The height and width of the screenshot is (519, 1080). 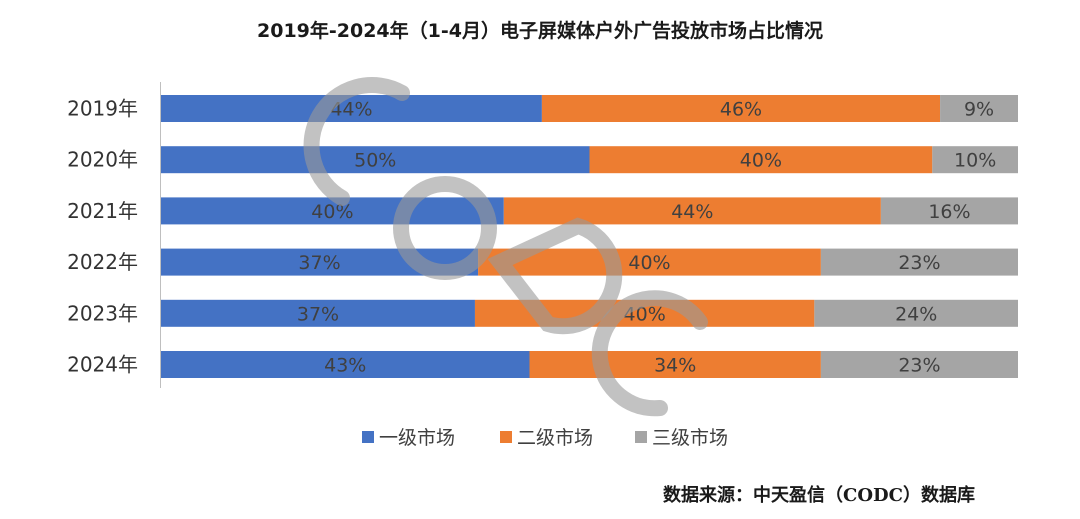 What do you see at coordinates (819, 495) in the screenshot?
I see `source-note: 数据来源：中天盈信（CODC）数据库` at bounding box center [819, 495].